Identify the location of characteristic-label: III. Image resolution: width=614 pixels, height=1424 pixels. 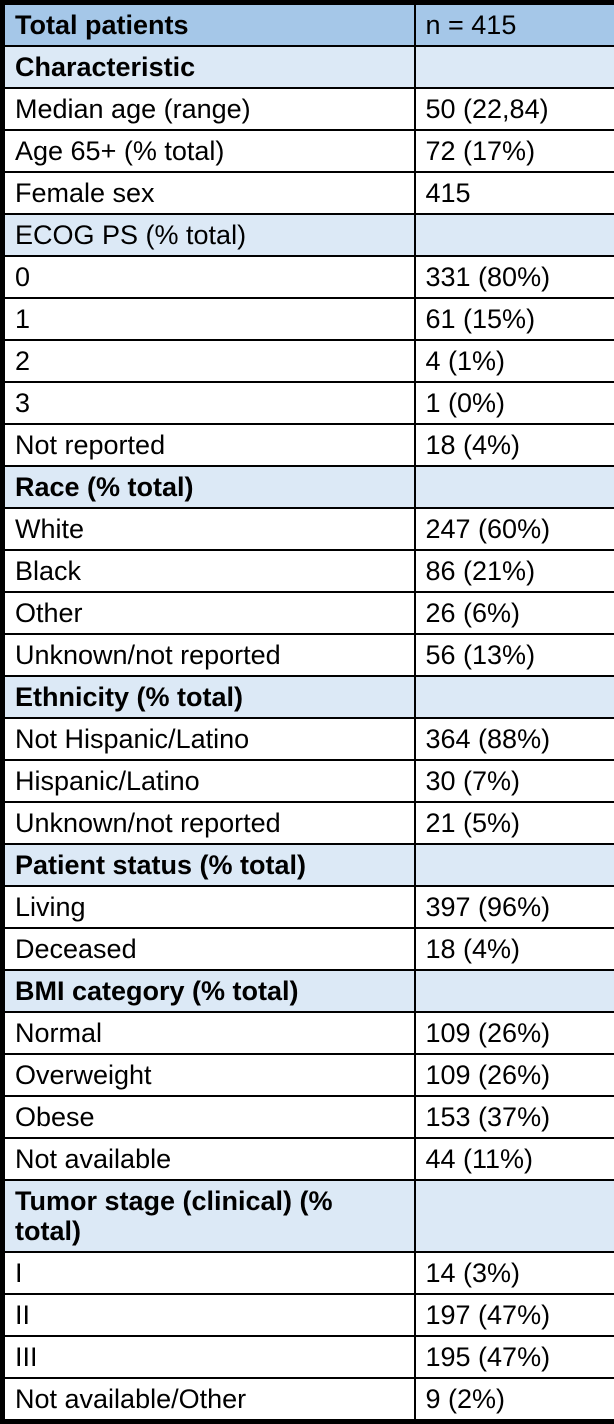
(209, 1357).